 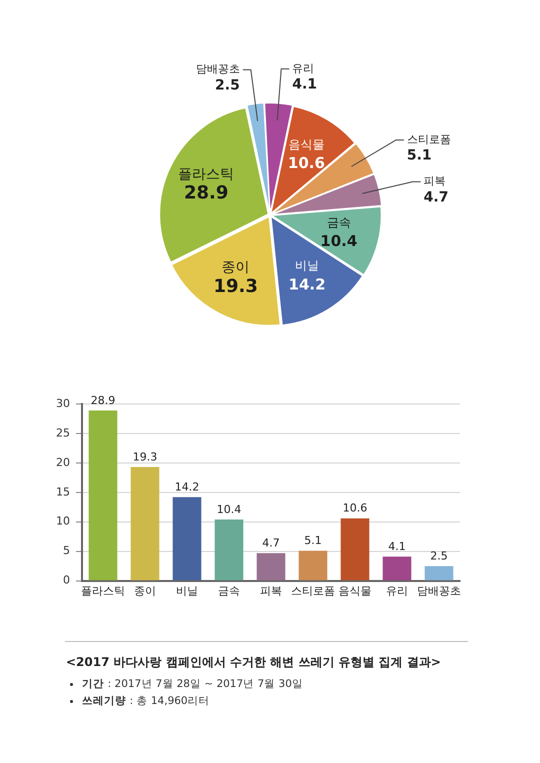 I want to click on slice-label: 스티로폼, so click(x=428, y=139).